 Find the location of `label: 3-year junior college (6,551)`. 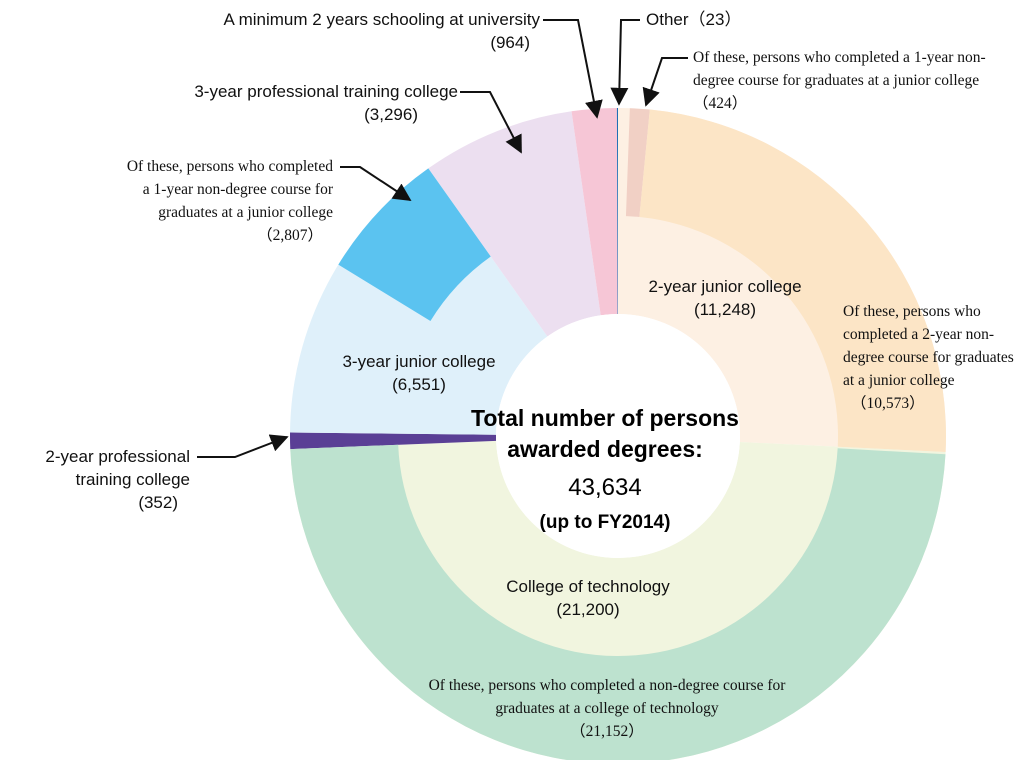

label: 3-year junior college (6,551) is located at coordinates (419, 373).